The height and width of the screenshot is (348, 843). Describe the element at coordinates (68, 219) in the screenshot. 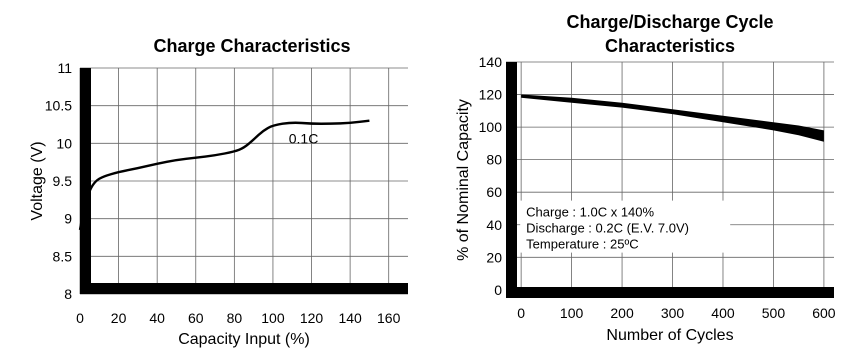

I see `chart1-y-tick-label: 9` at that location.